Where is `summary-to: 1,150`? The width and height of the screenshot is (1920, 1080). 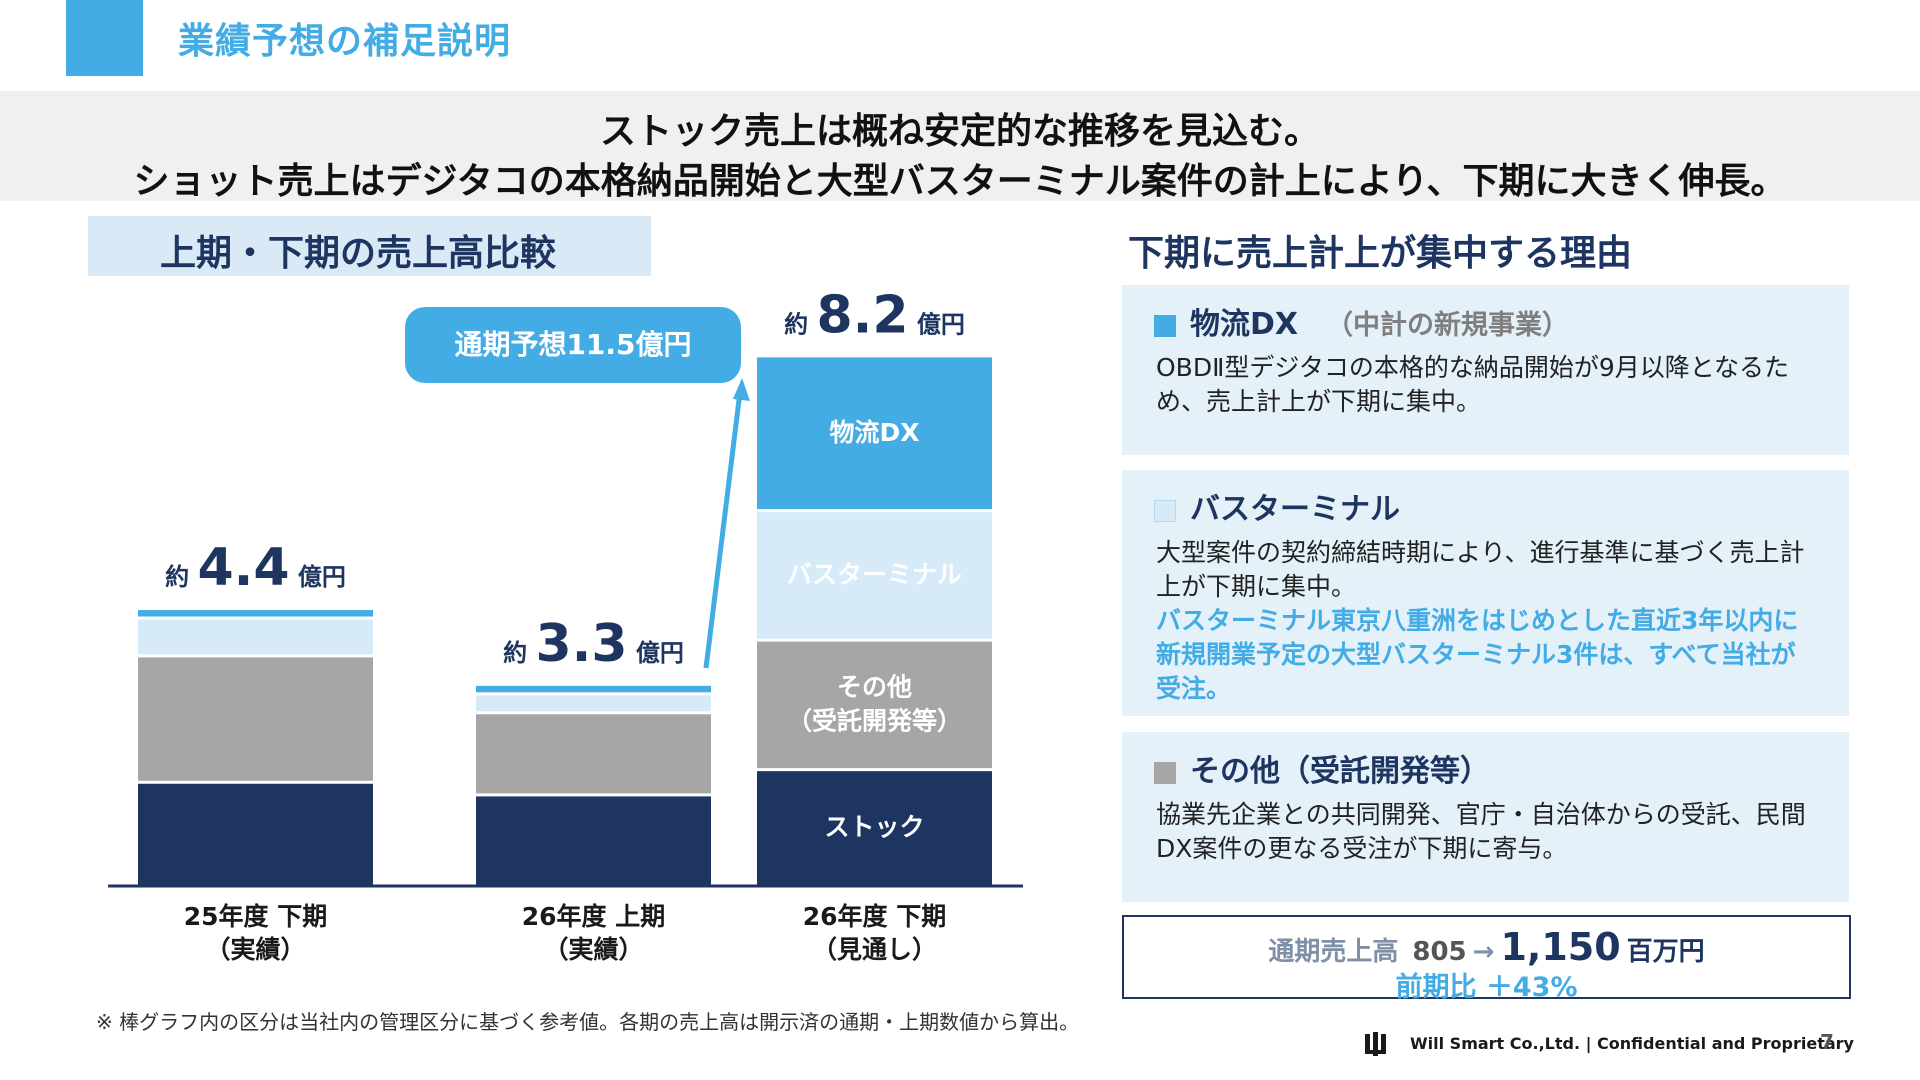
summary-to: 1,150 is located at coordinates (1560, 947).